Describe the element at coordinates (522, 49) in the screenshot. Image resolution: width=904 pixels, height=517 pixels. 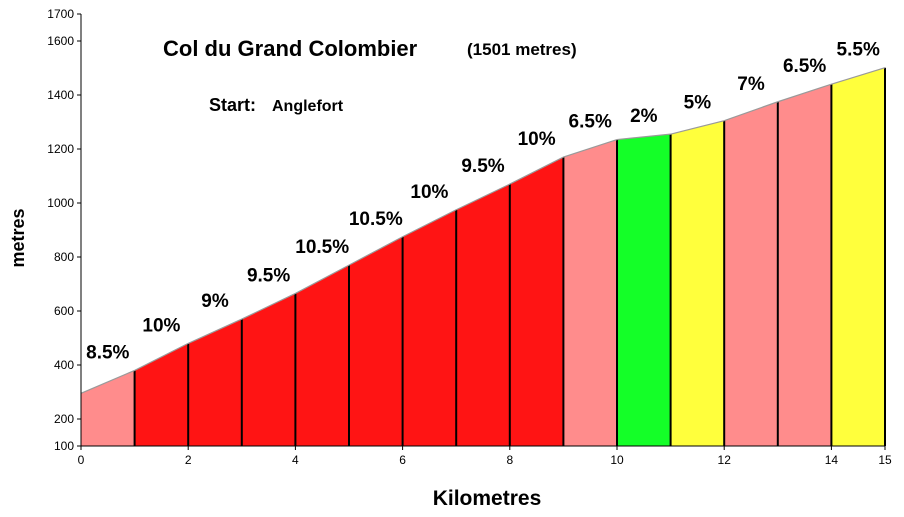
I see `chart-subtitle: (1501 metres)` at that location.